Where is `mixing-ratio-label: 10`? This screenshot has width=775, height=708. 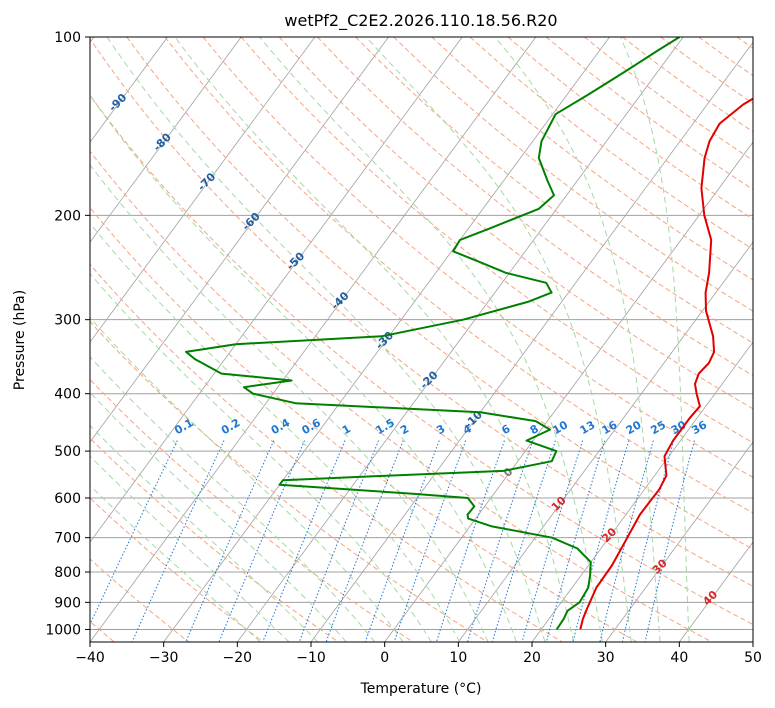
mixing-ratio-label: 10 is located at coordinates (560, 427).